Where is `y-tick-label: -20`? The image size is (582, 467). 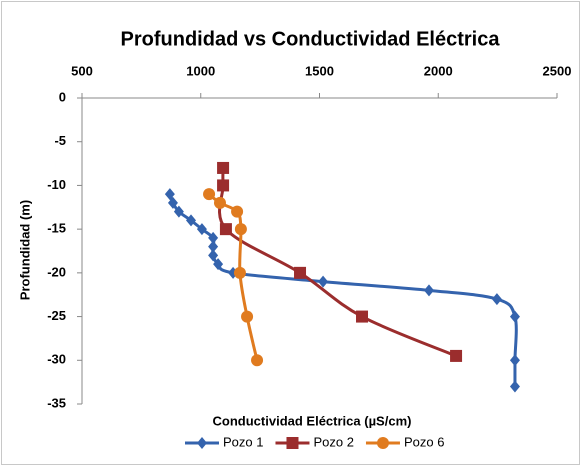 y-tick-label: -20 is located at coordinates (56, 271).